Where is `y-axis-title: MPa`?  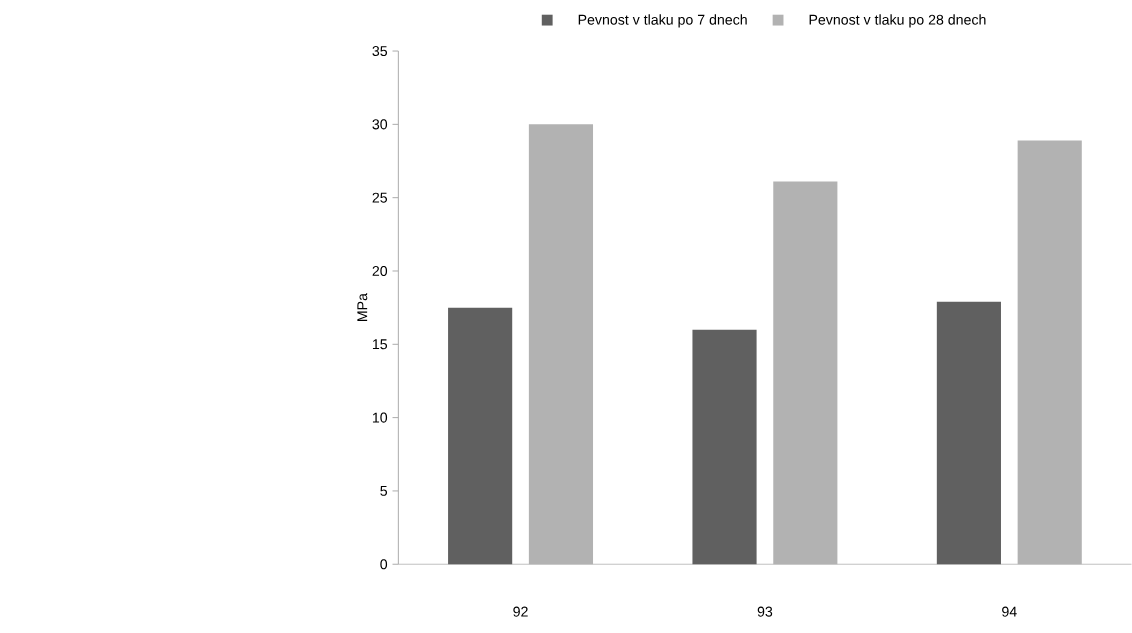 y-axis-title: MPa is located at coordinates (362, 307).